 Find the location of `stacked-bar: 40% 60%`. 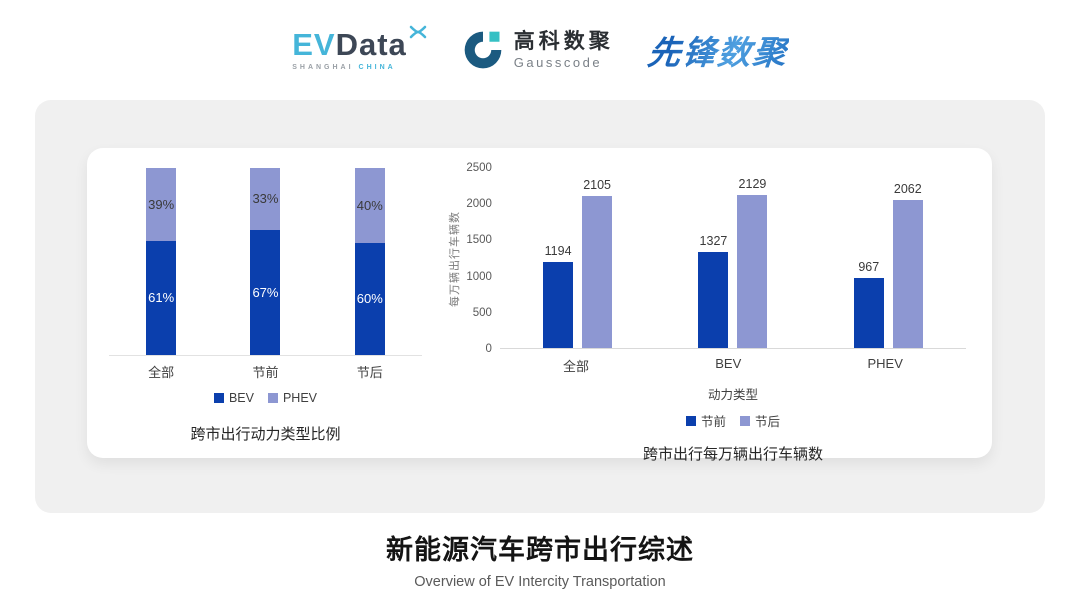

stacked-bar: 40% 60% is located at coordinates (369, 261).